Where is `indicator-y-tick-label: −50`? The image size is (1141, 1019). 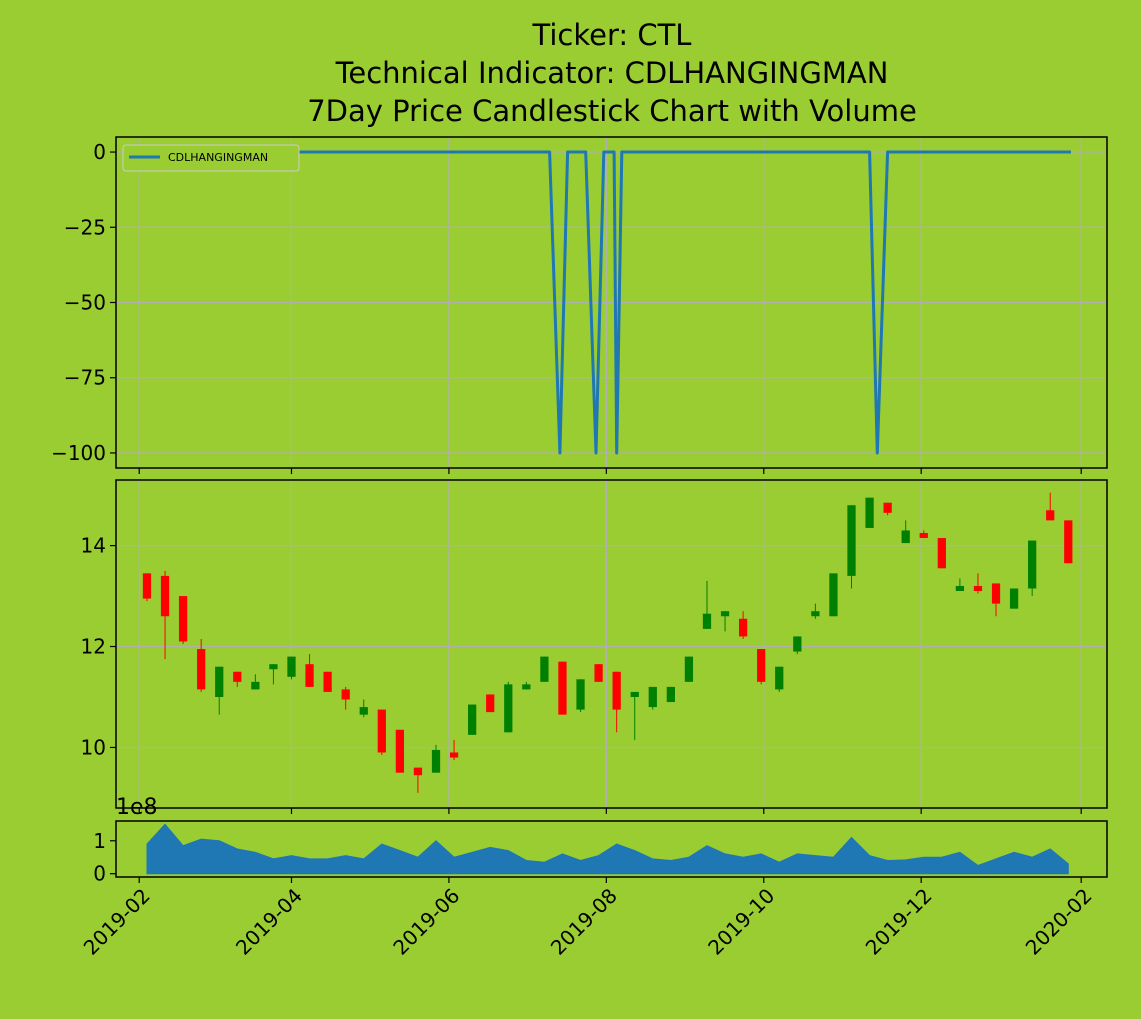
indicator-y-tick-label: −50 is located at coordinates (85, 303).